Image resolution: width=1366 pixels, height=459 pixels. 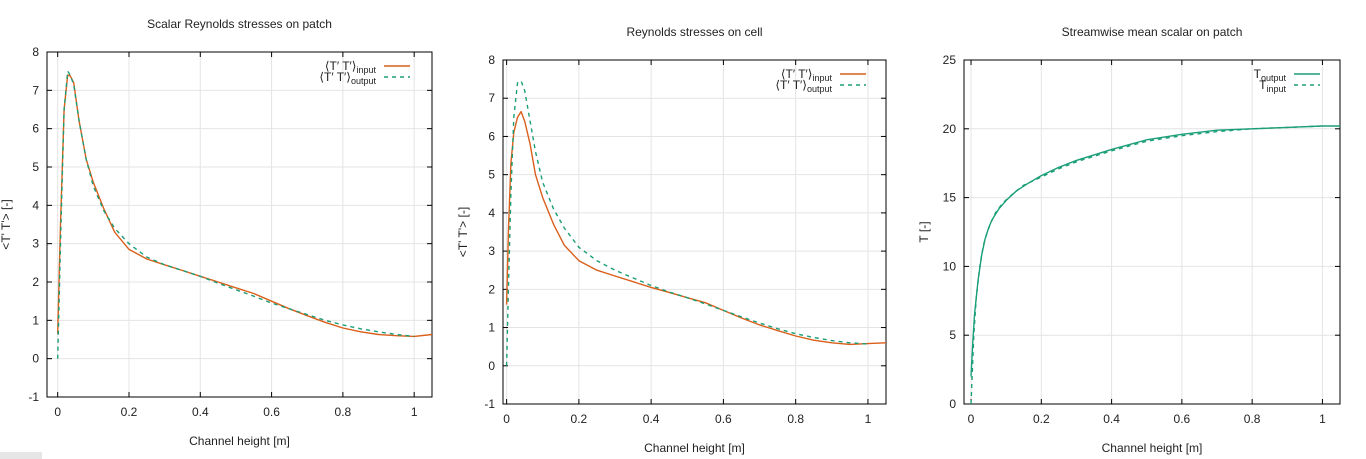 I want to click on y-tick-label: 10, so click(x=950, y=266).